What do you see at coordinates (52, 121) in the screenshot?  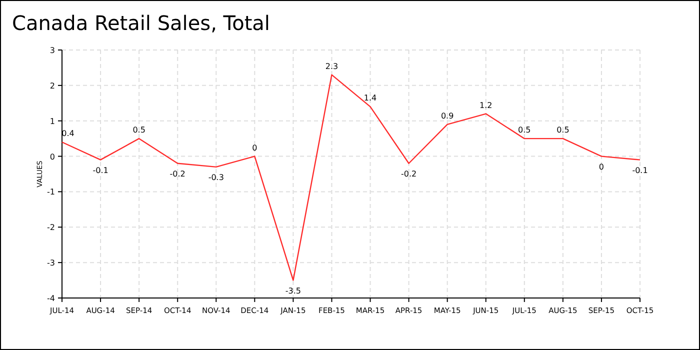 I see `y-tick-label: 1` at bounding box center [52, 121].